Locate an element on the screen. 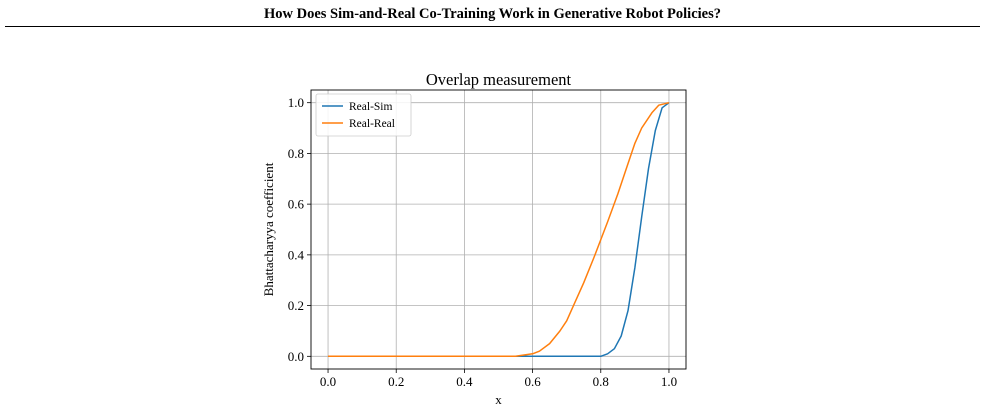 The image size is (985, 413). x-tick-label: 1.0 is located at coordinates (669, 381).